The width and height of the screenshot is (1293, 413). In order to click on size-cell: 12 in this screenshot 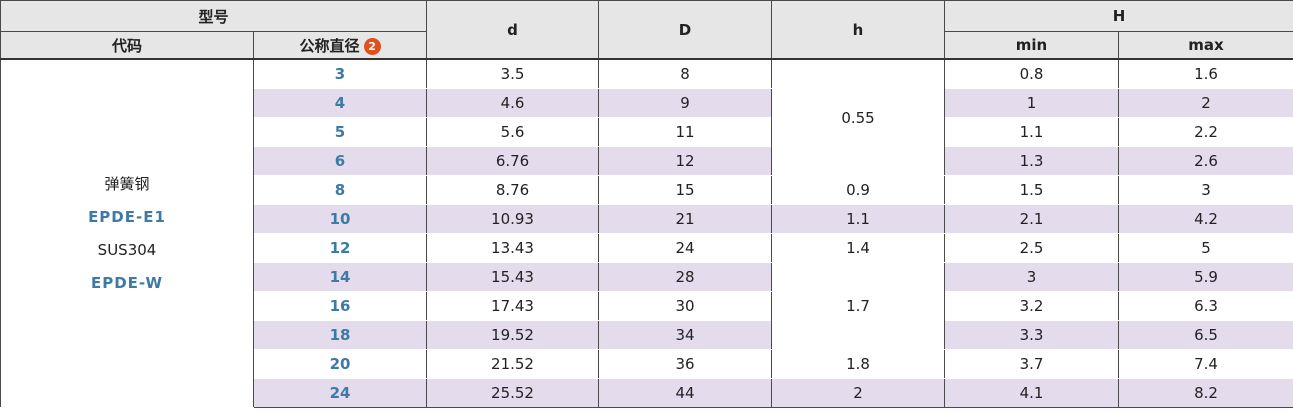, I will do `click(340, 248)`.